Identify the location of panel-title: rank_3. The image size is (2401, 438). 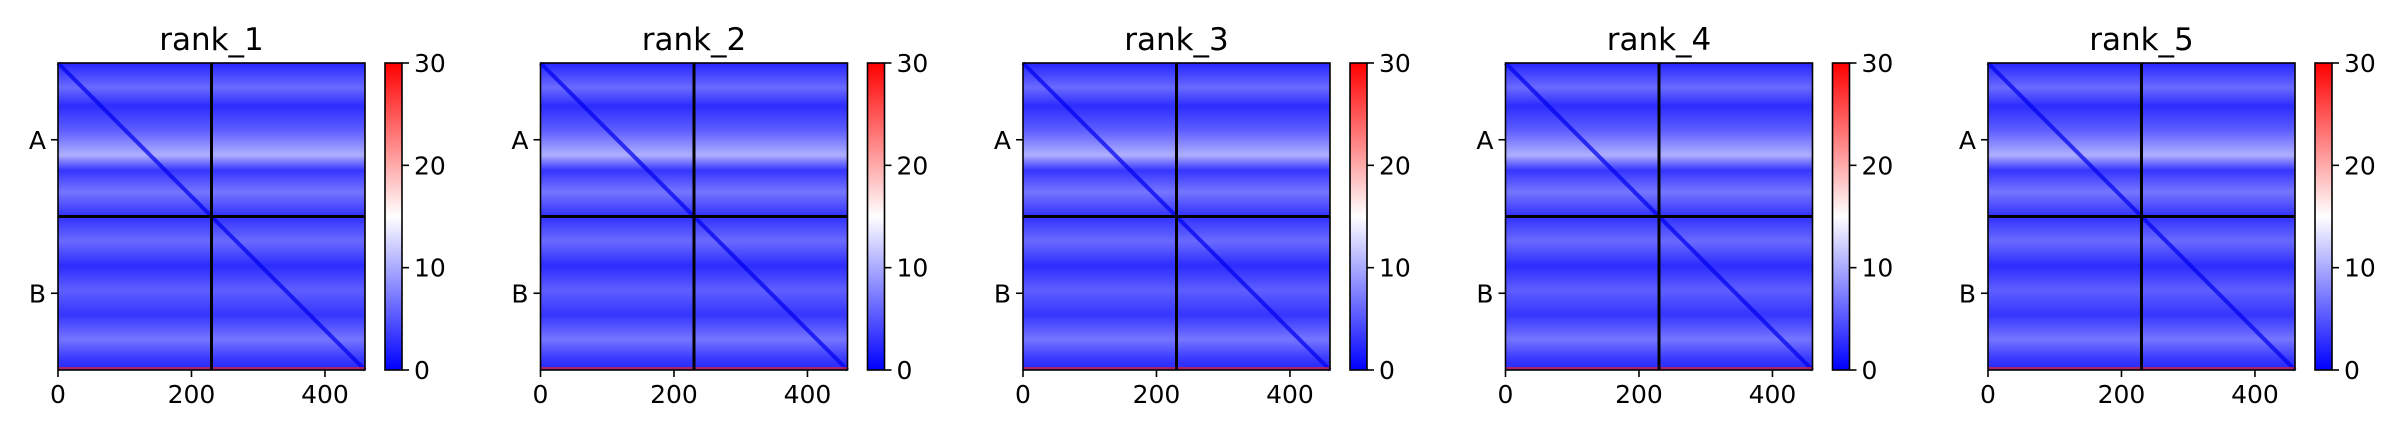
(1176, 40).